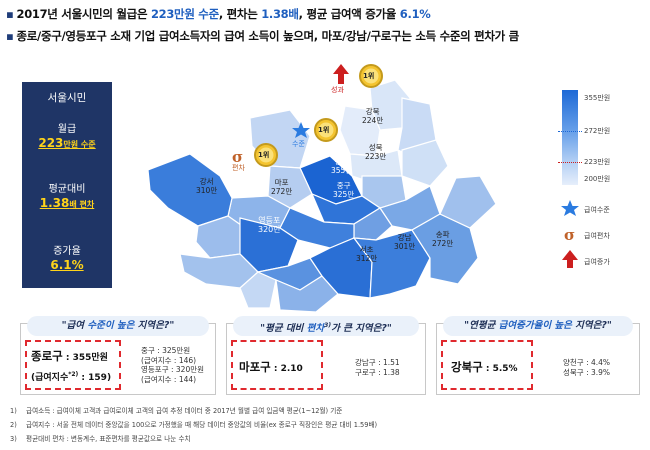 This screenshot has height=450, width=650. Describe the element at coordinates (570, 162) in the screenshot. I see `legend-avg-line` at that location.